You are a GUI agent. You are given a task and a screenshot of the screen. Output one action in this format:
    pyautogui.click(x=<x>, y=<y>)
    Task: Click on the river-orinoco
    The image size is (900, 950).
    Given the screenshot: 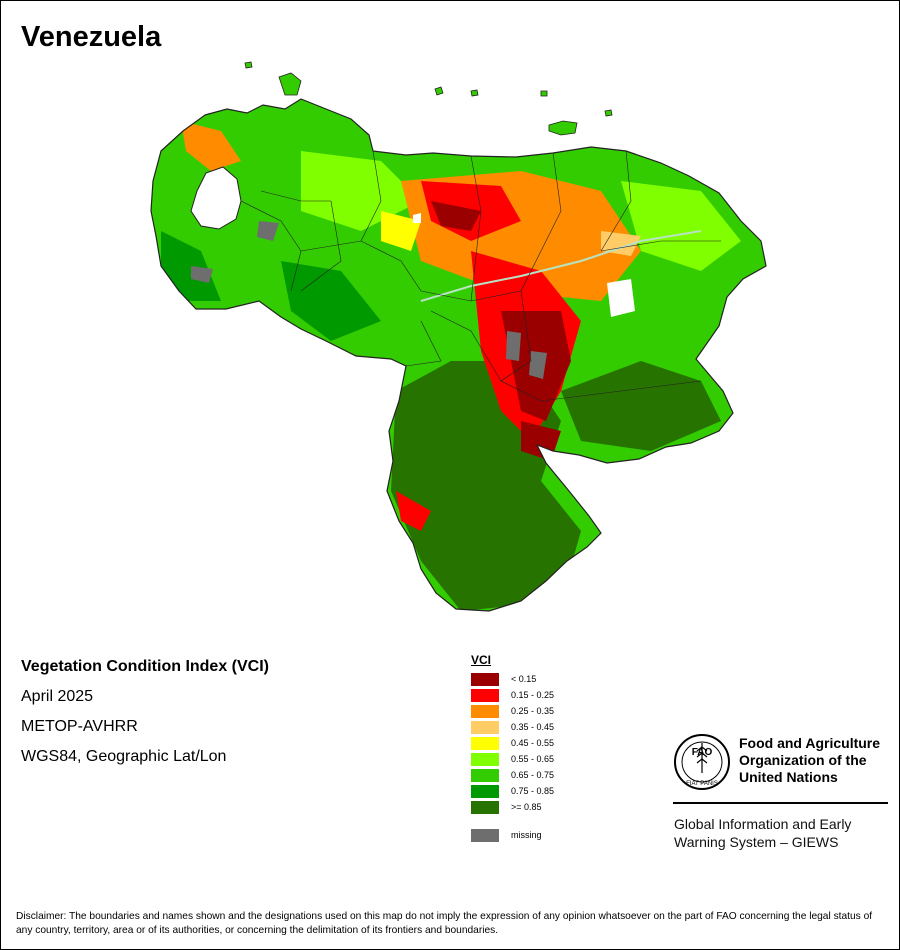 What is the action you would take?
    pyautogui.click(x=561, y=266)
    